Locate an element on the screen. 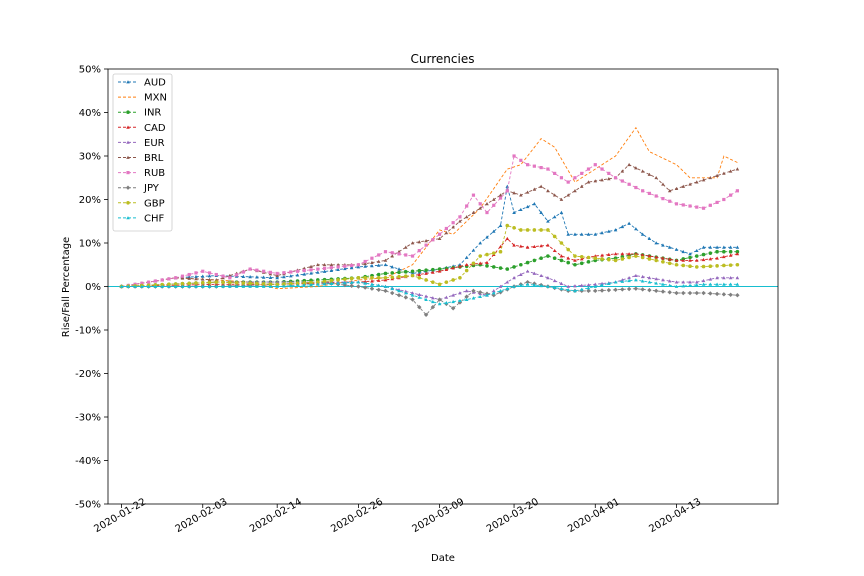 The image size is (864, 576). y-tick-label: 20% is located at coordinates (90, 200).